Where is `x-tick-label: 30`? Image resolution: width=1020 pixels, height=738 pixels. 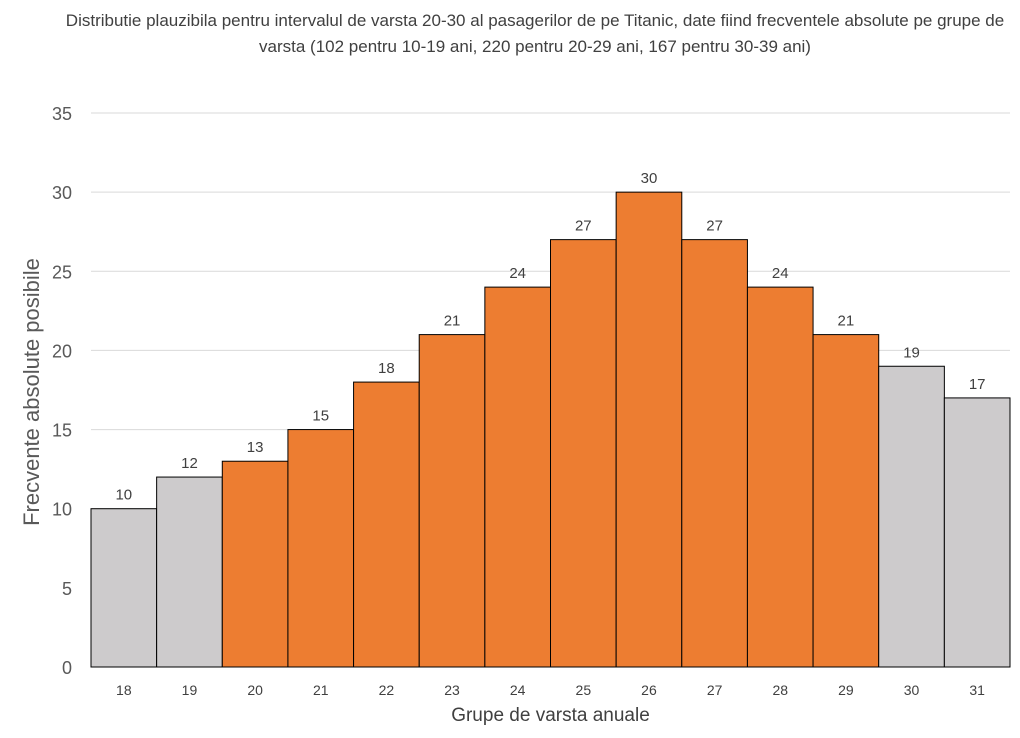 x-tick-label: 30 is located at coordinates (912, 690).